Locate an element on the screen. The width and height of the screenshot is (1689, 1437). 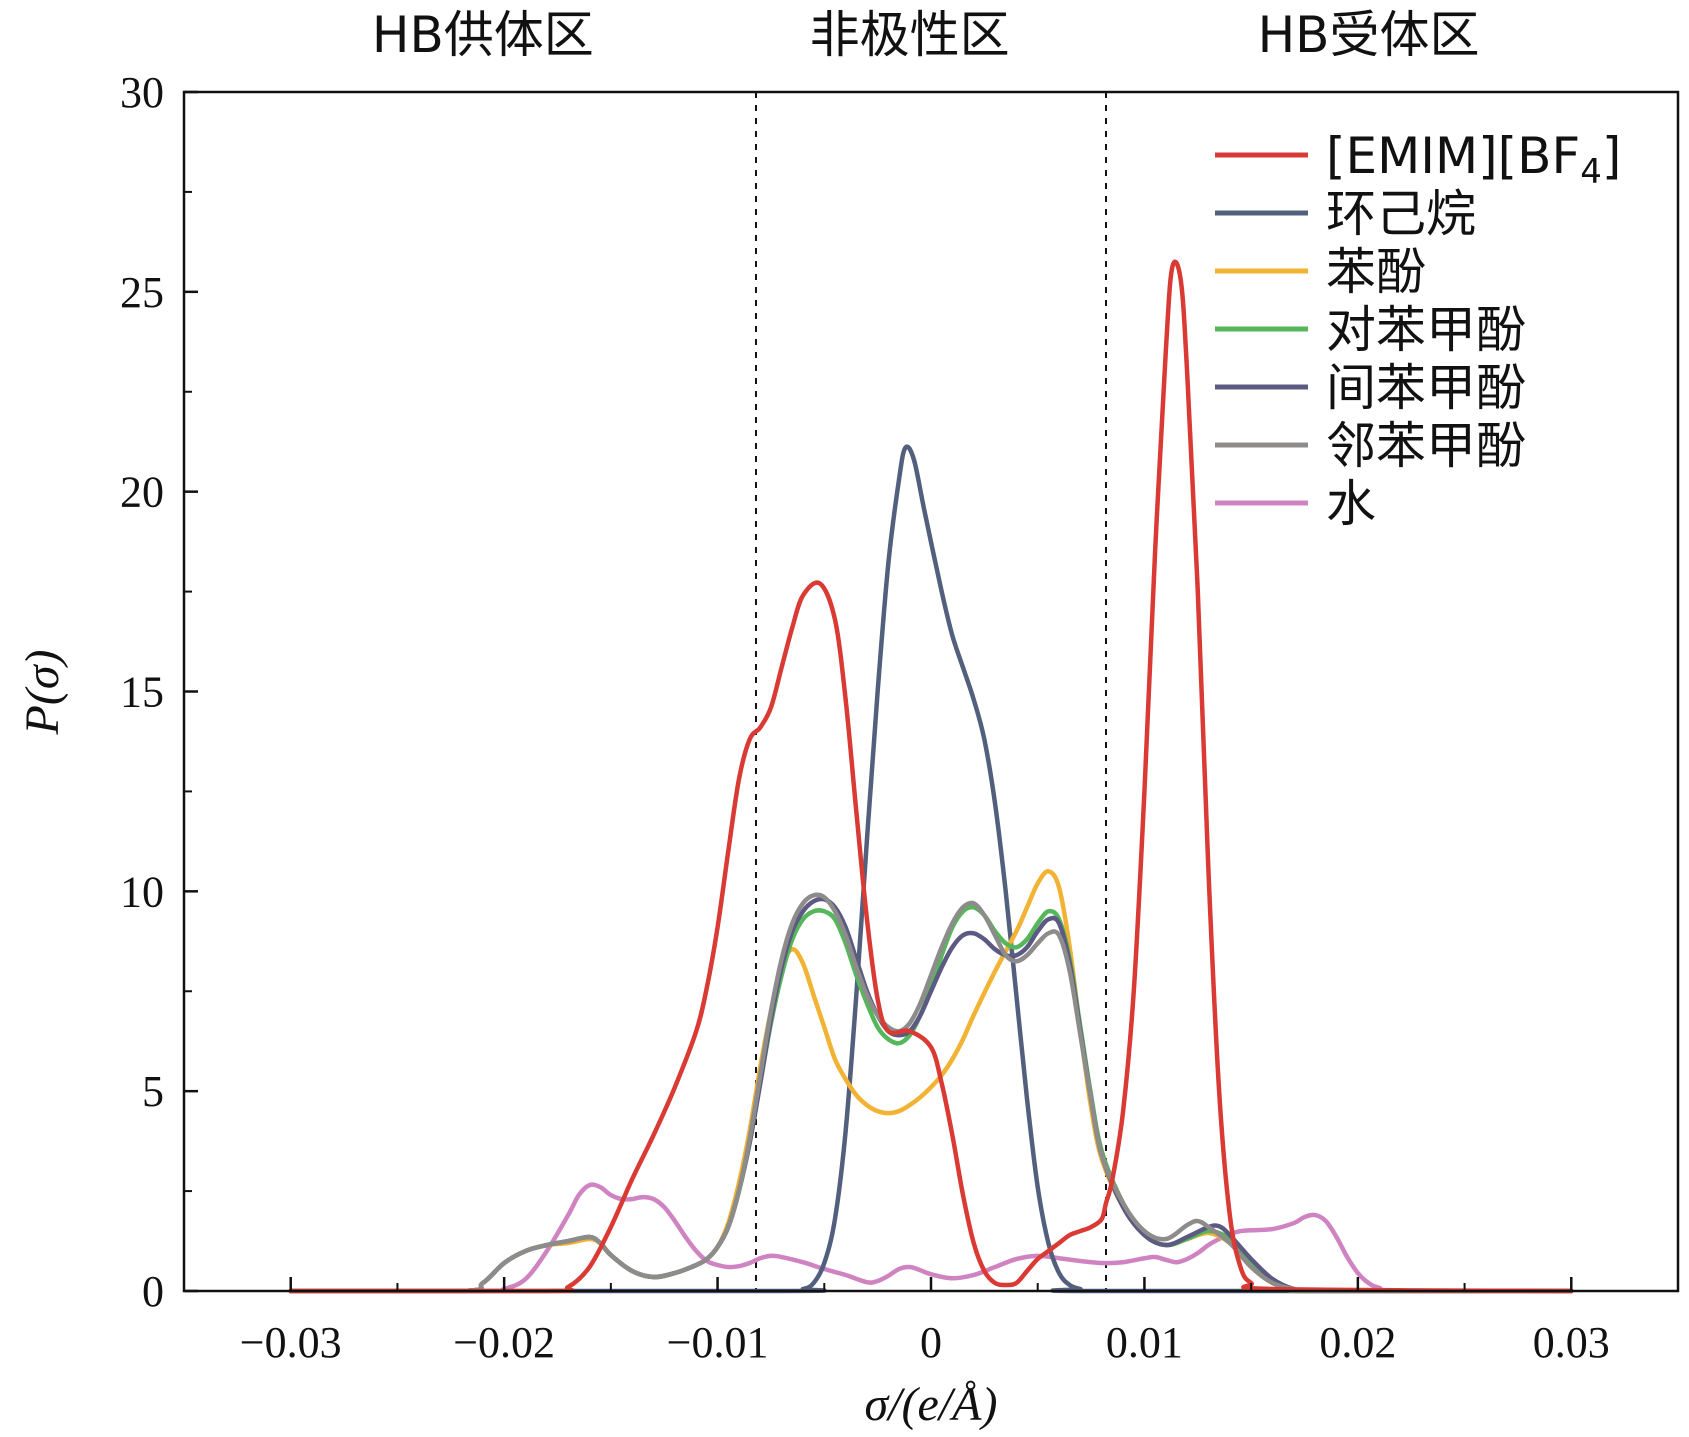
legend-label-6: 水 is located at coordinates (1351, 504).